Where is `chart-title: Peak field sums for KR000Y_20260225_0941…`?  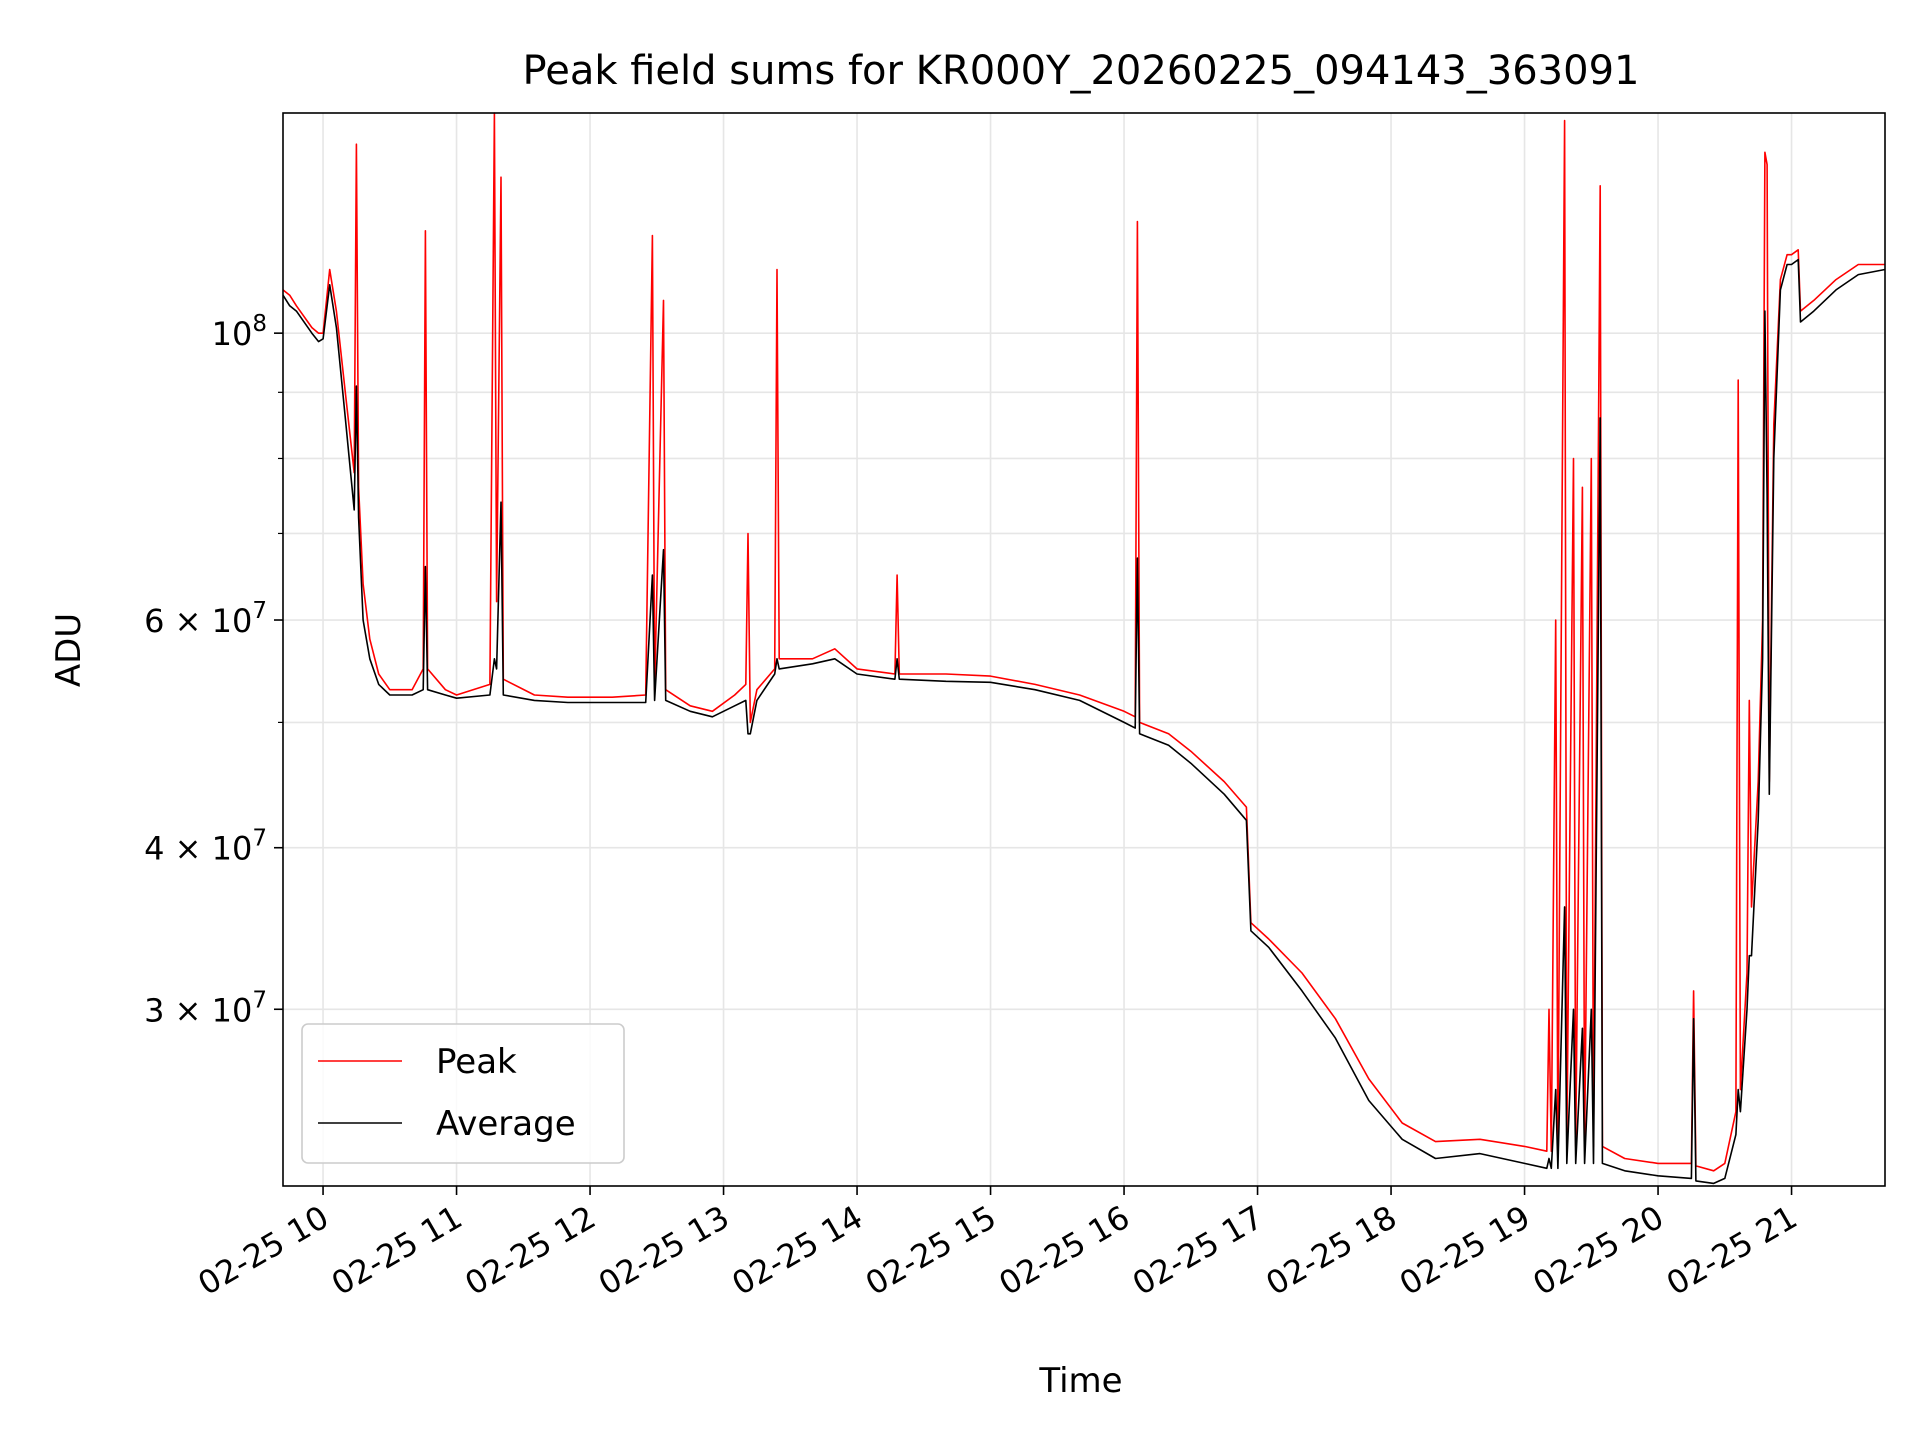
chart-title: Peak field sums for KR000Y_20260225_0941… is located at coordinates (1081, 71).